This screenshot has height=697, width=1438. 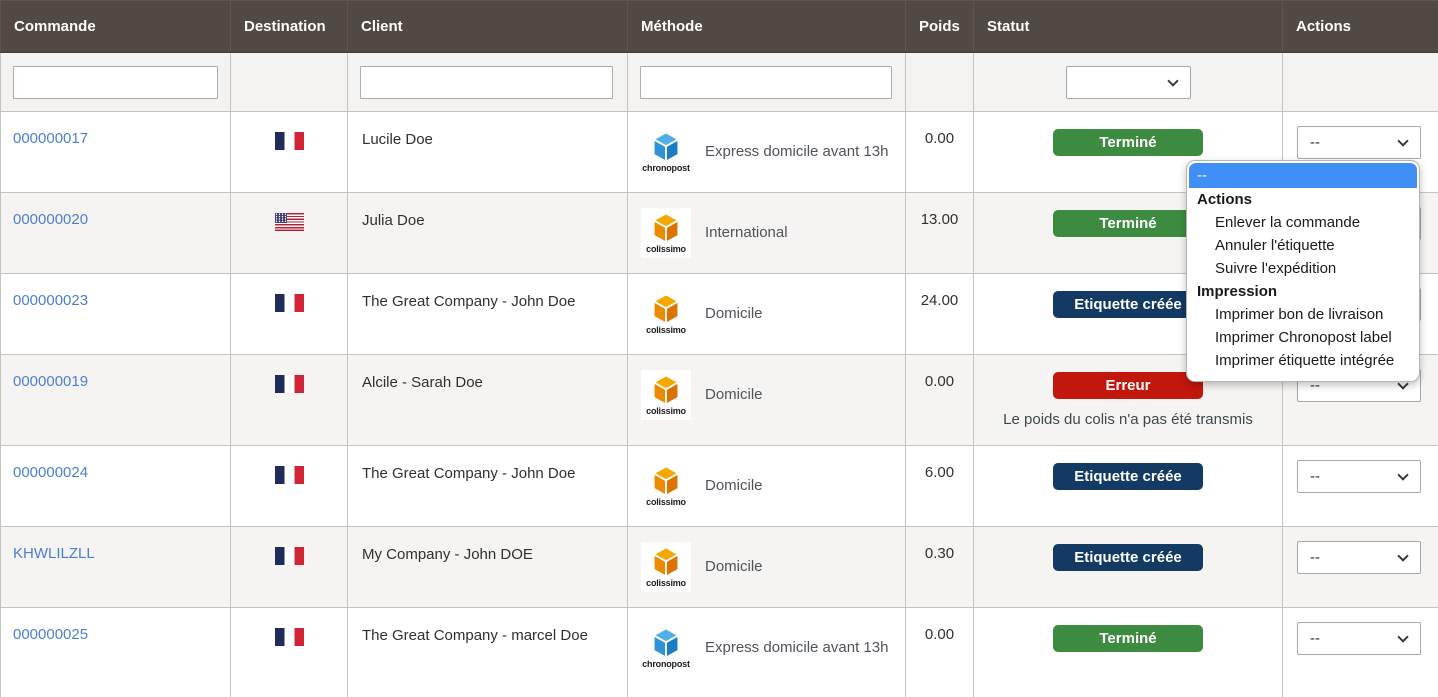 What do you see at coordinates (1237, 291) in the screenshot?
I see `dropdown-group-impression: Impression` at bounding box center [1237, 291].